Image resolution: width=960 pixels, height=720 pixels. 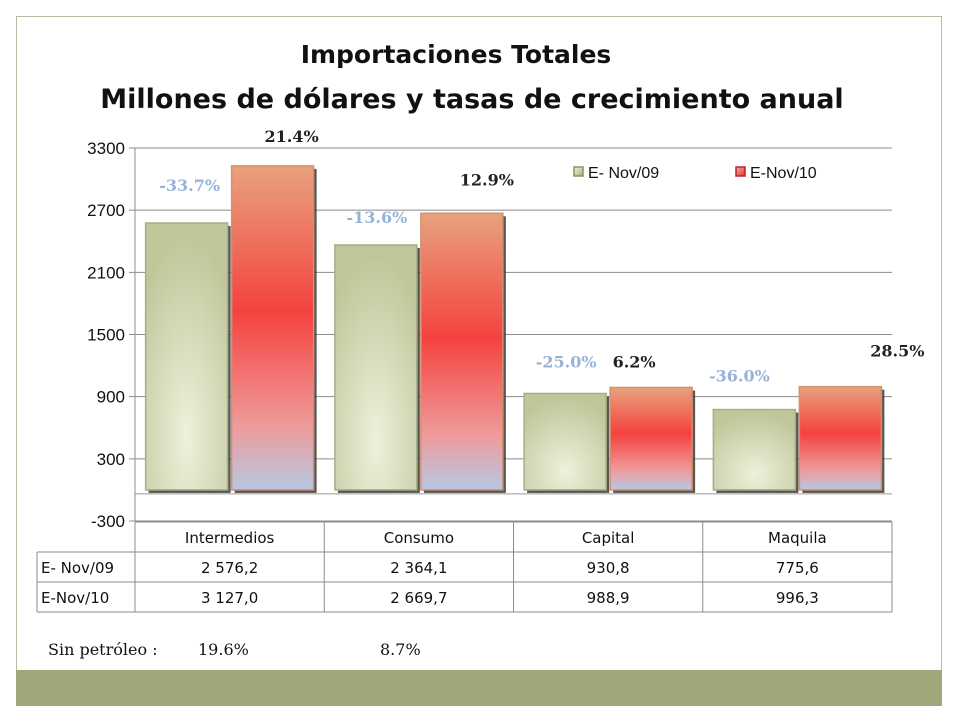 I want to click on table-value: 988,9, so click(x=608, y=598).